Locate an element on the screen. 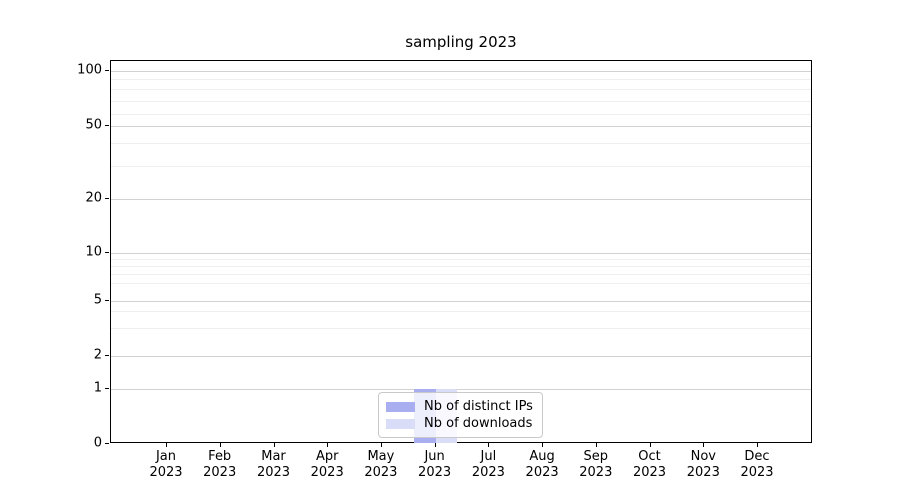 The image size is (900, 500). chart-title: sampling 2023 is located at coordinates (461, 42).